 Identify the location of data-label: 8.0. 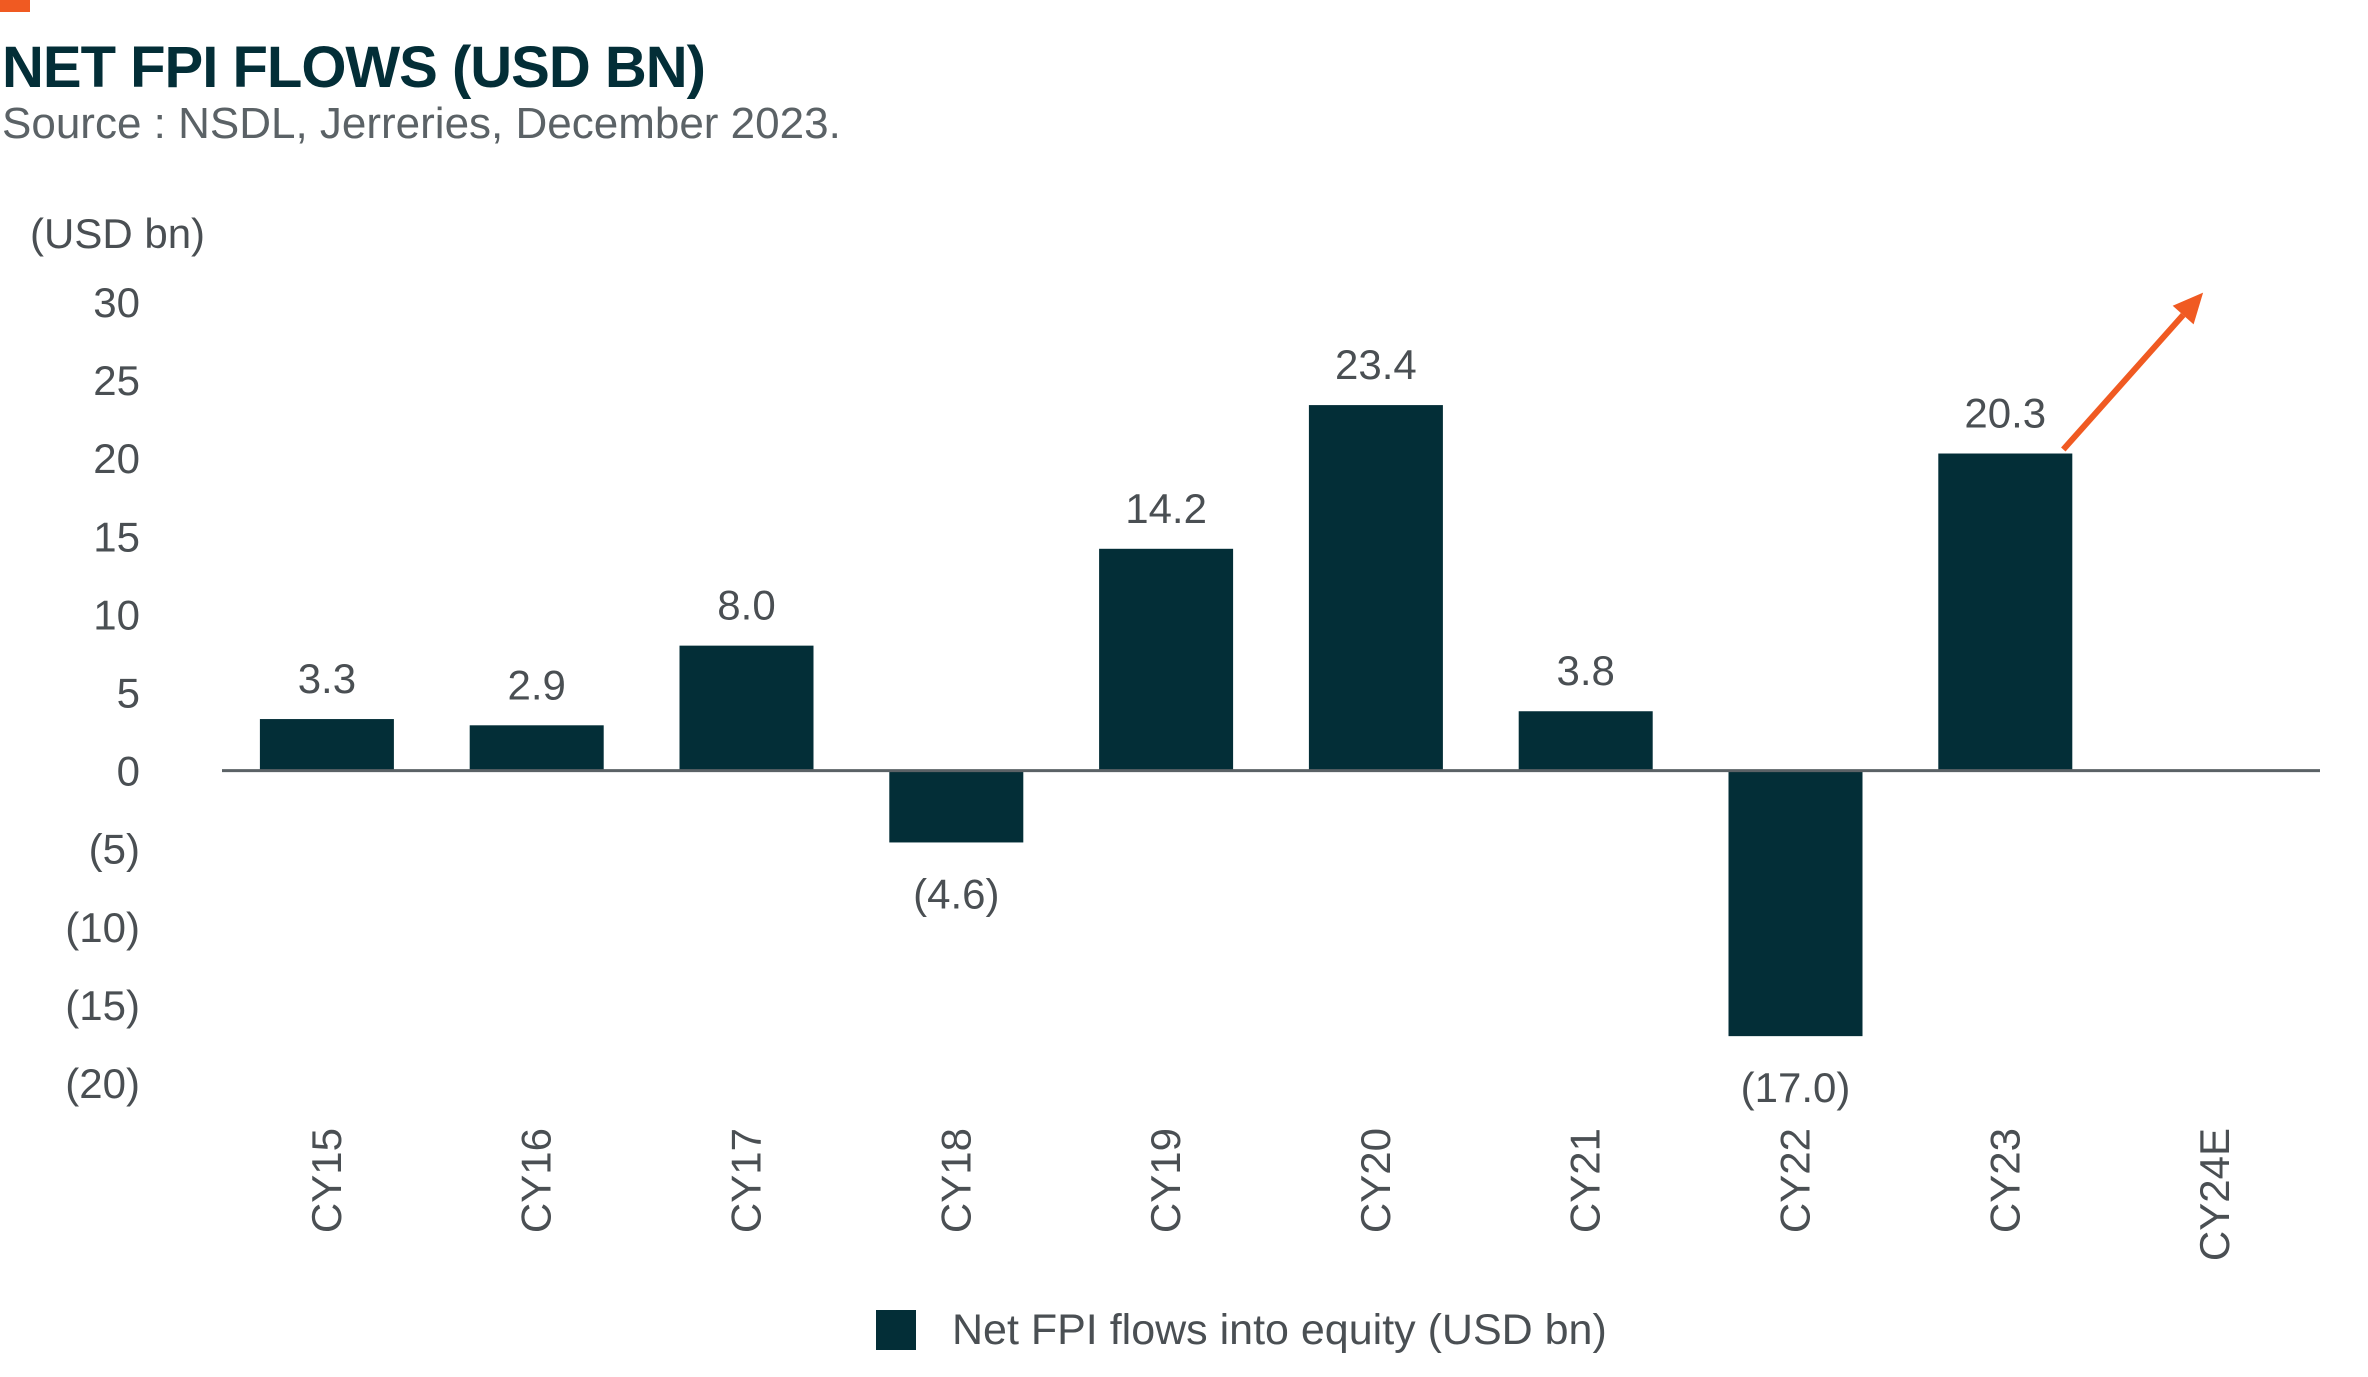
(746, 605).